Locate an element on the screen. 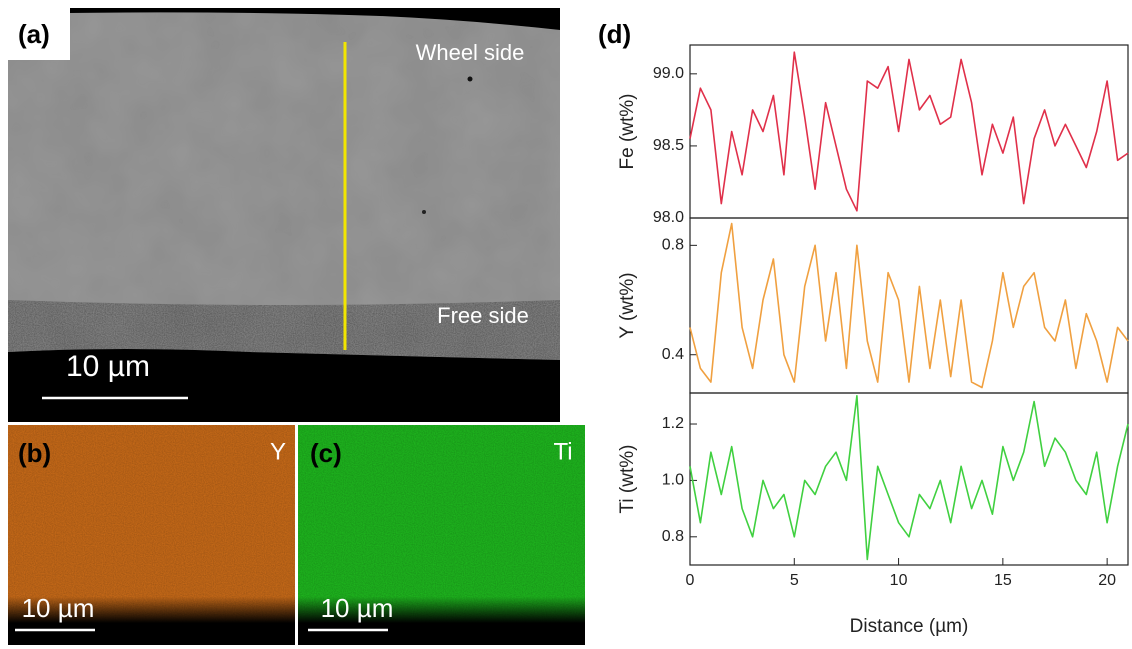  x-tick-label: 10 is located at coordinates (899, 580).